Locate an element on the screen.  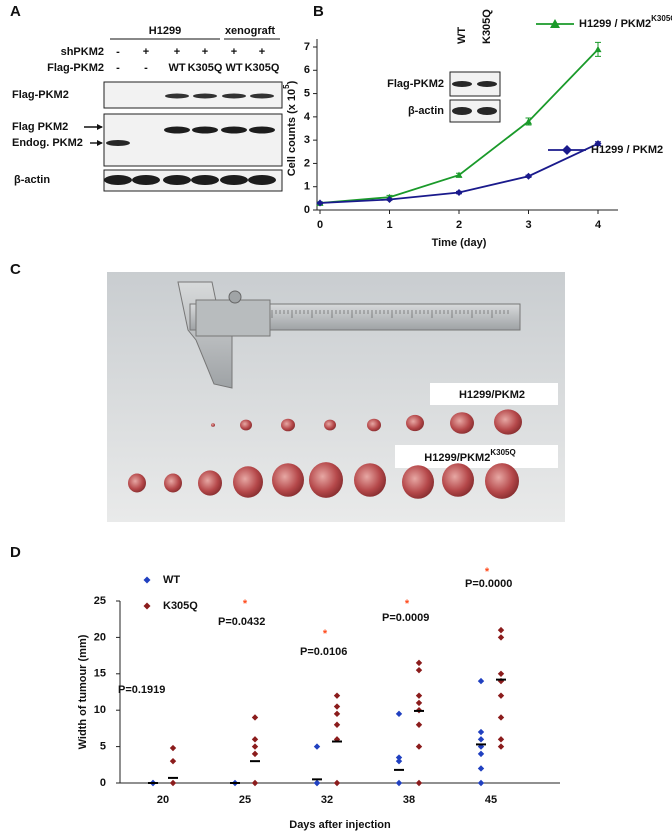
group-label: H1299 is located at coordinates (165, 31).